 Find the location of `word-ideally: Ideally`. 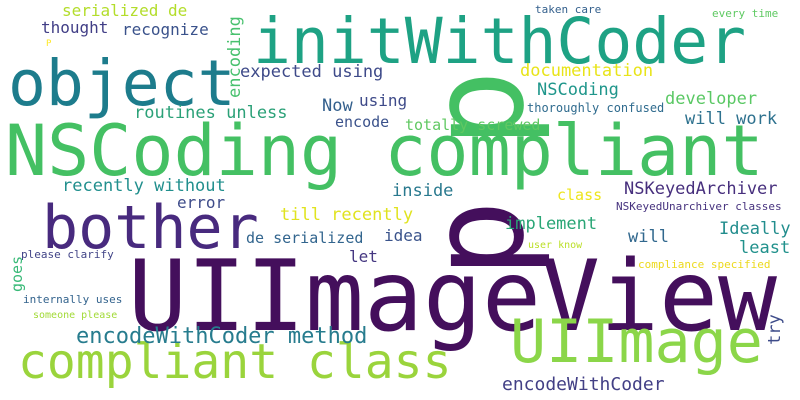

word-ideally: Ideally is located at coordinates (755, 229).